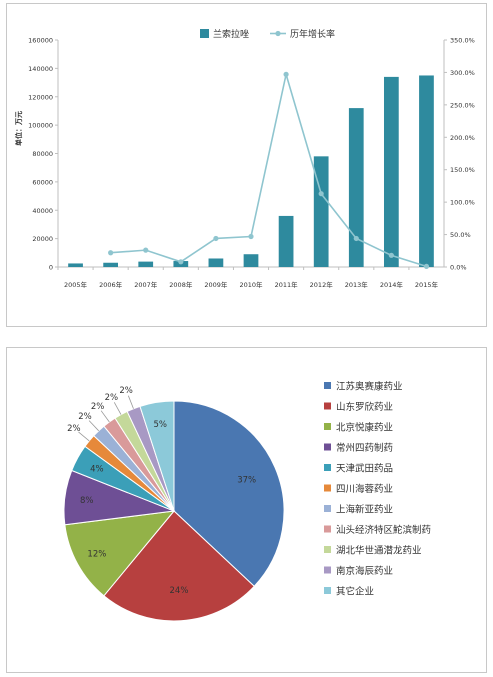  I want to click on x-tick-label: 2012年, so click(322, 284).